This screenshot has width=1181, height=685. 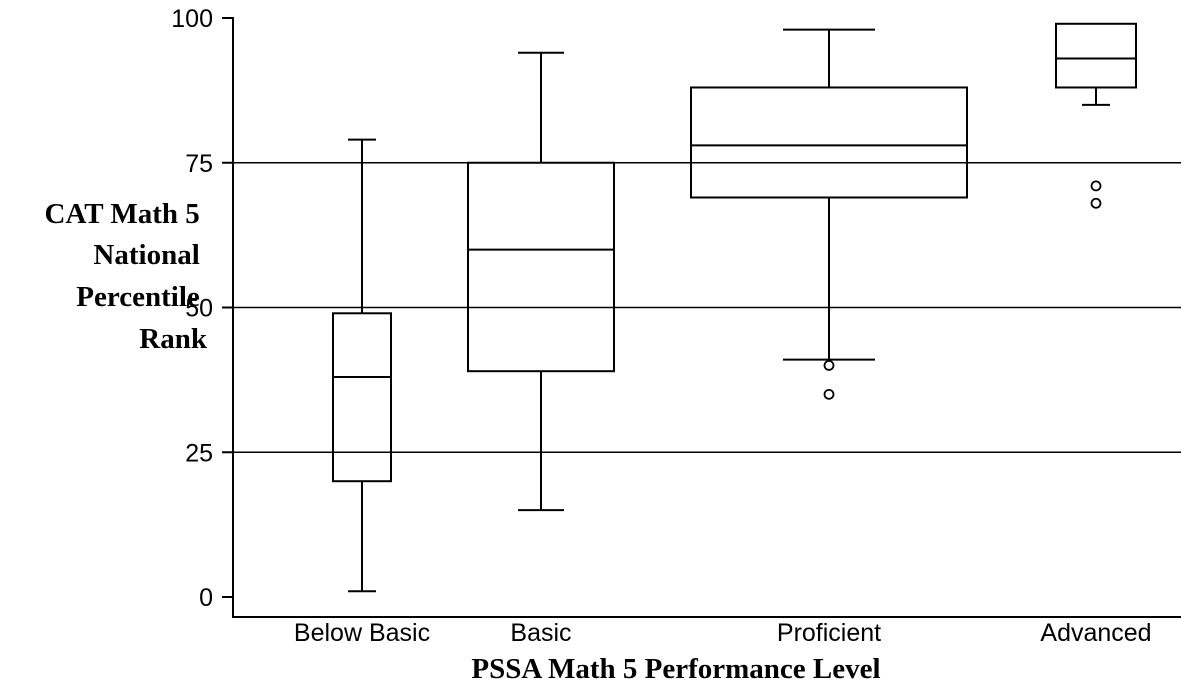 I want to click on category-labels: Below Basic Basic Proficient Advanced, so click(x=723, y=633).